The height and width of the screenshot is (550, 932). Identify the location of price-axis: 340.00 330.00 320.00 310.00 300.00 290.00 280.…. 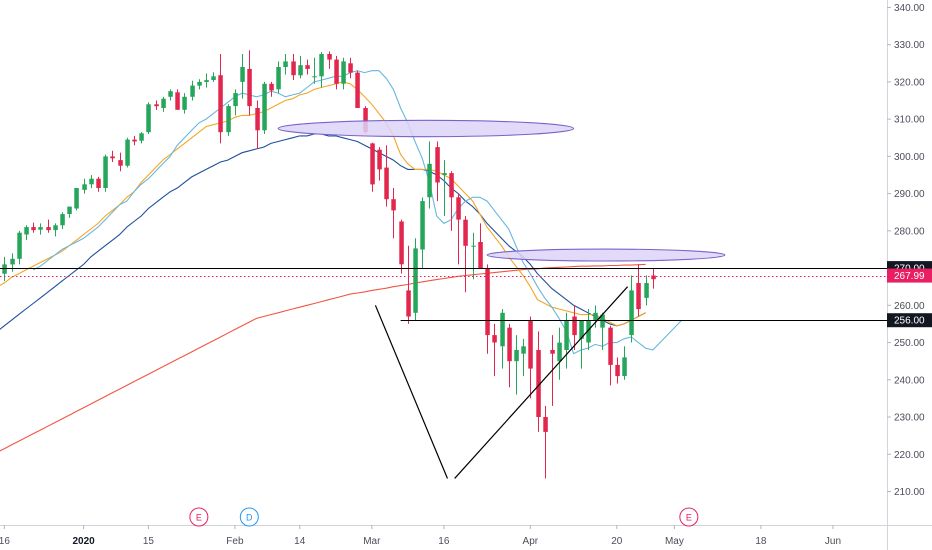
(906, 250).